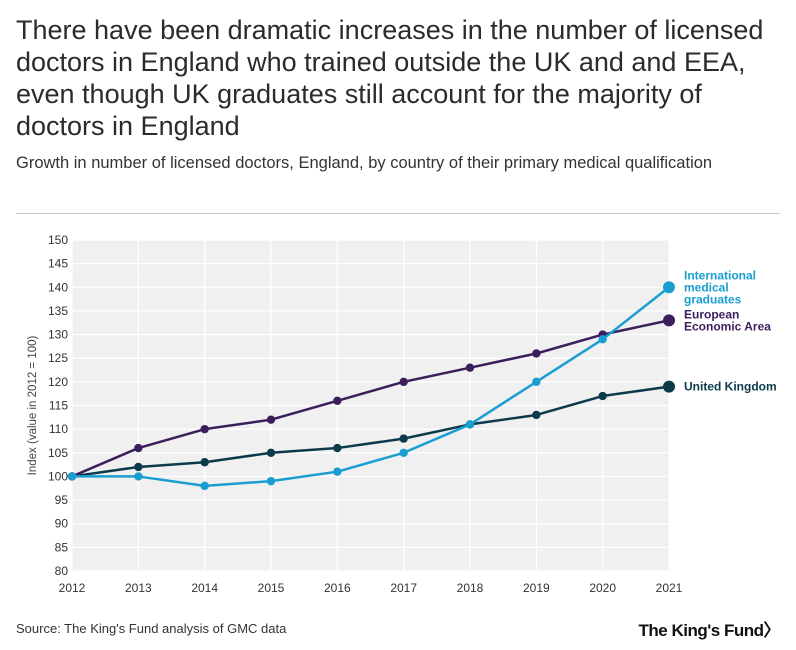  Describe the element at coordinates (706, 287) in the screenshot. I see `series-label-line: medical` at that location.